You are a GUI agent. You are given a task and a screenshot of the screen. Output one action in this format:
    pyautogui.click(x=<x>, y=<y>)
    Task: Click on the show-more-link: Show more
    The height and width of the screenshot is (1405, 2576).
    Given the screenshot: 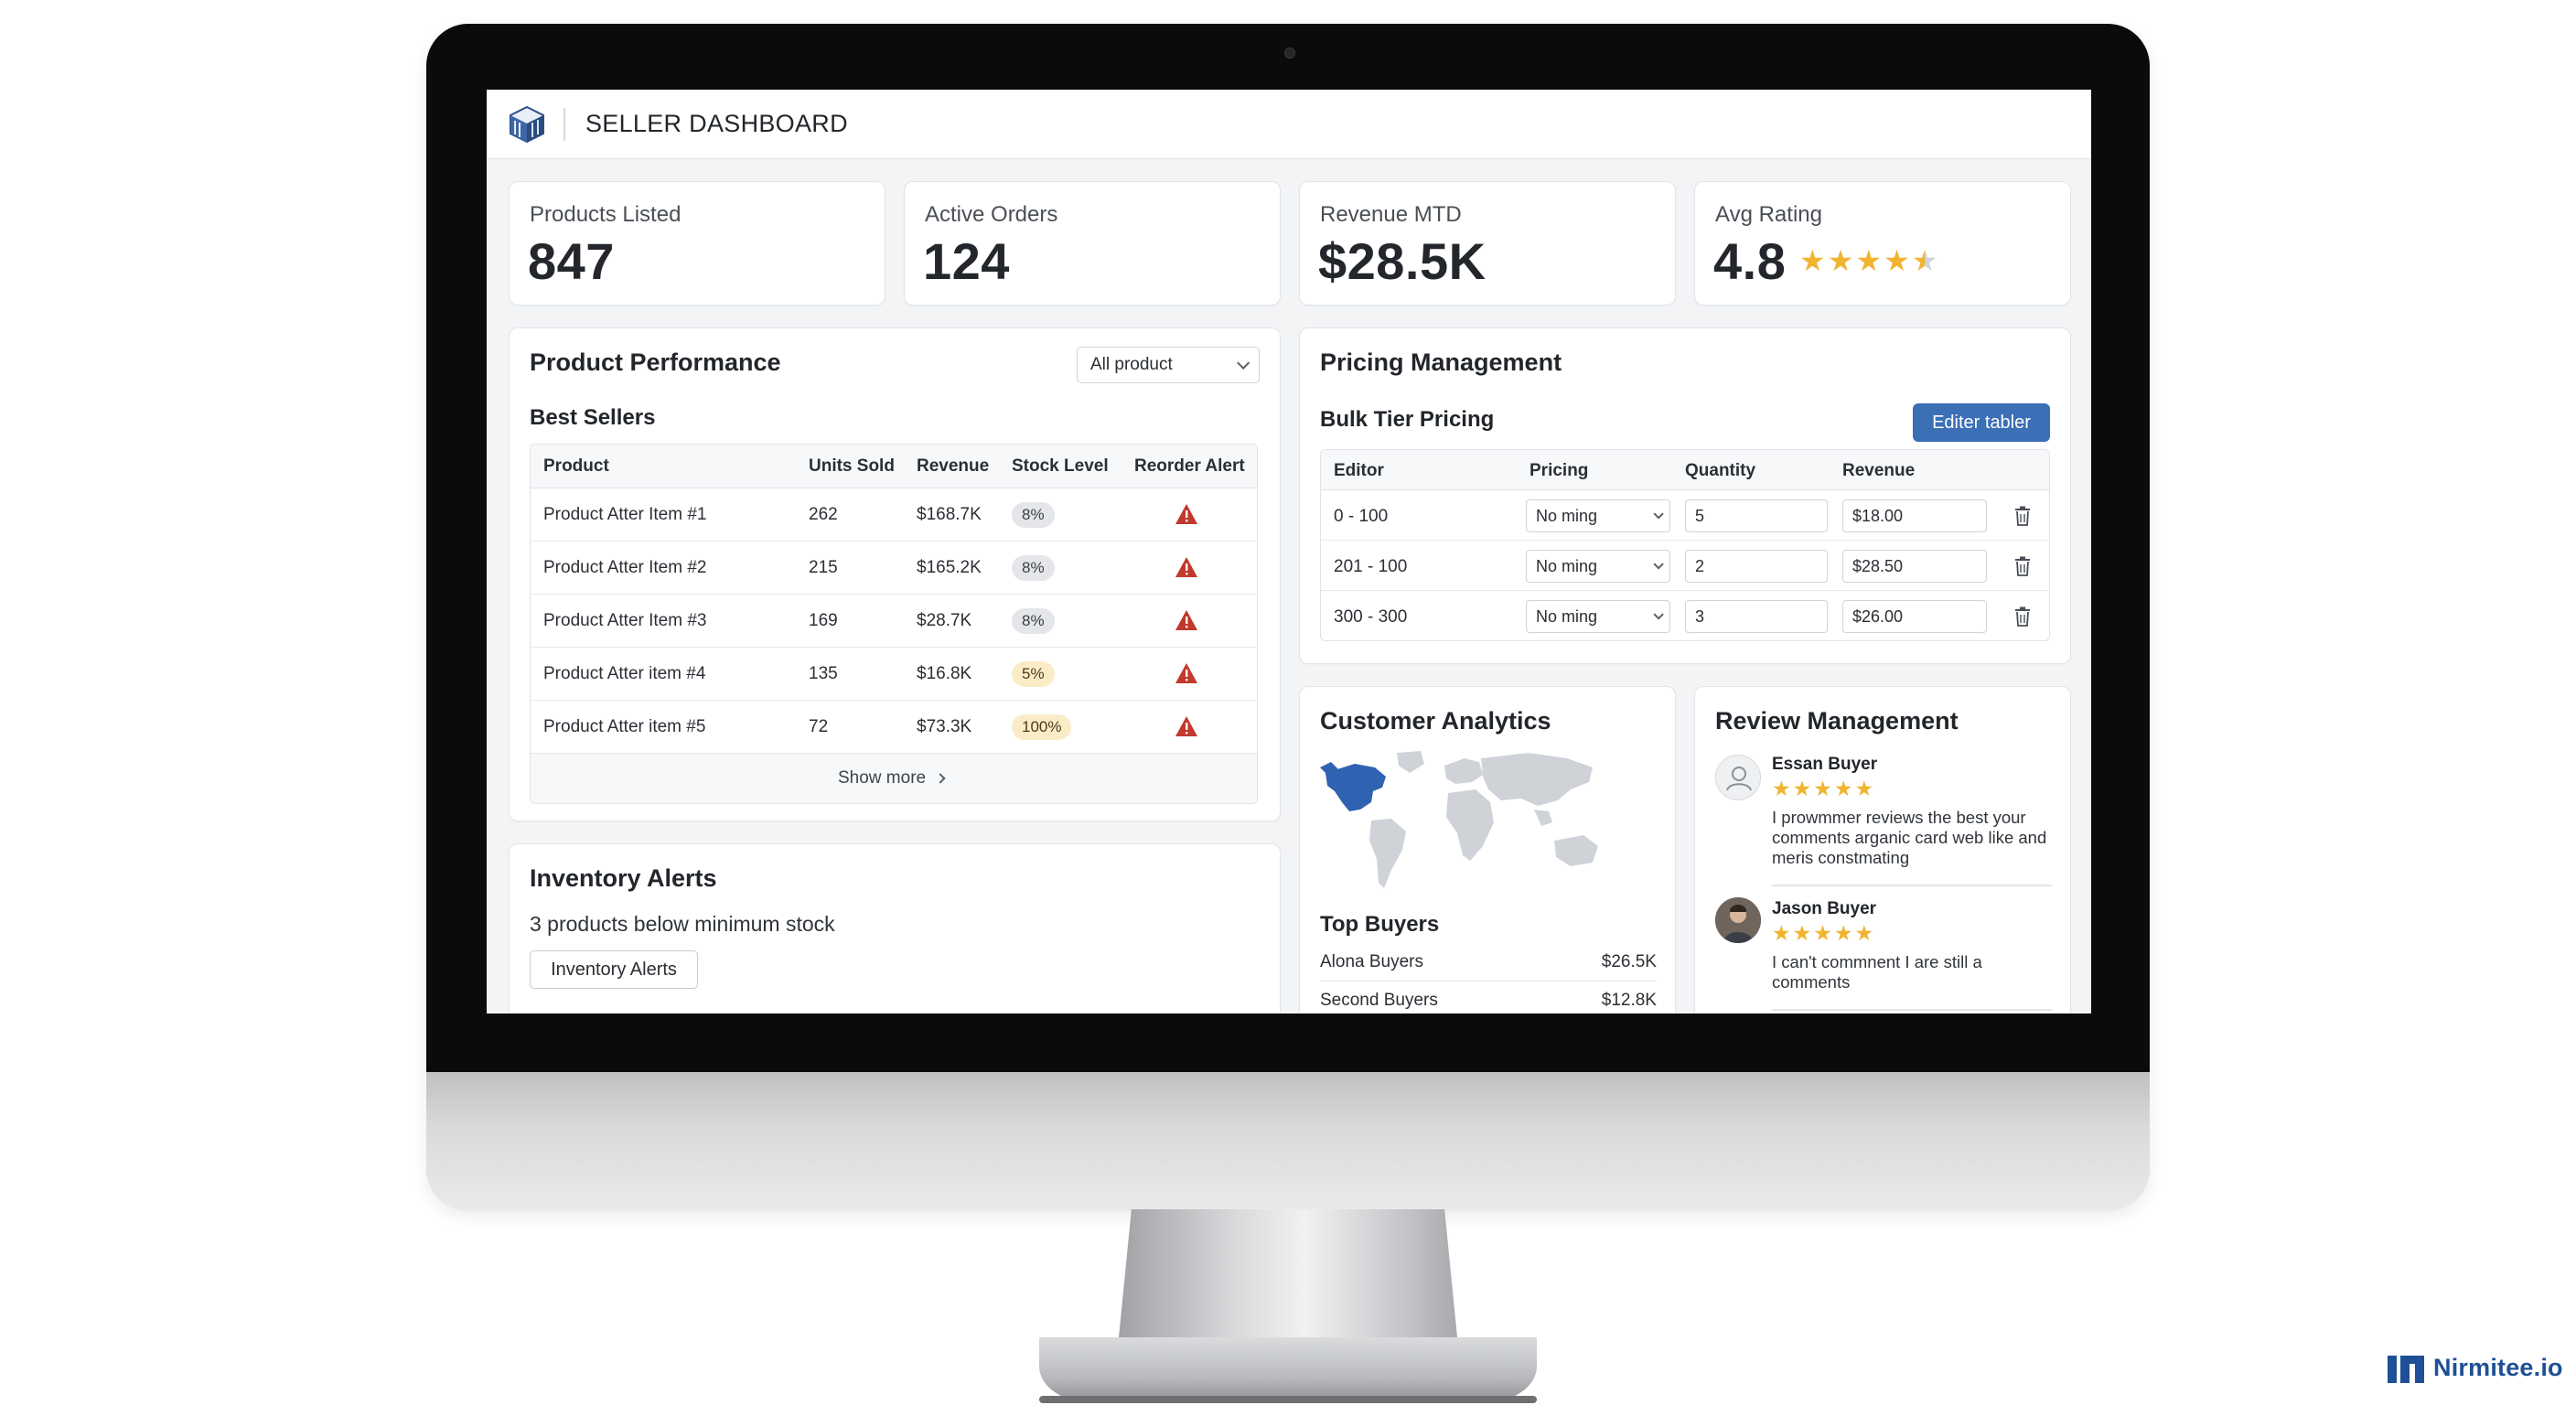 What is the action you would take?
    pyautogui.click(x=892, y=778)
    